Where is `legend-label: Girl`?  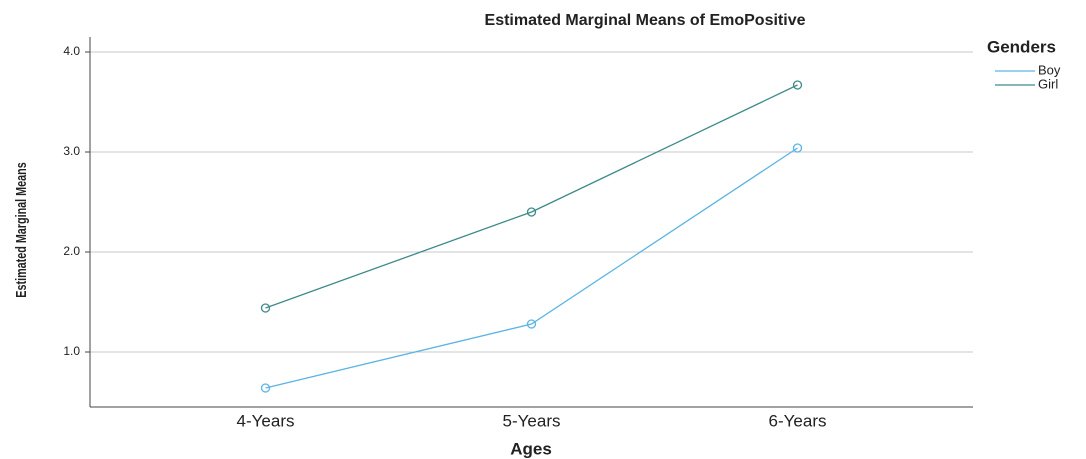 legend-label: Girl is located at coordinates (1048, 83).